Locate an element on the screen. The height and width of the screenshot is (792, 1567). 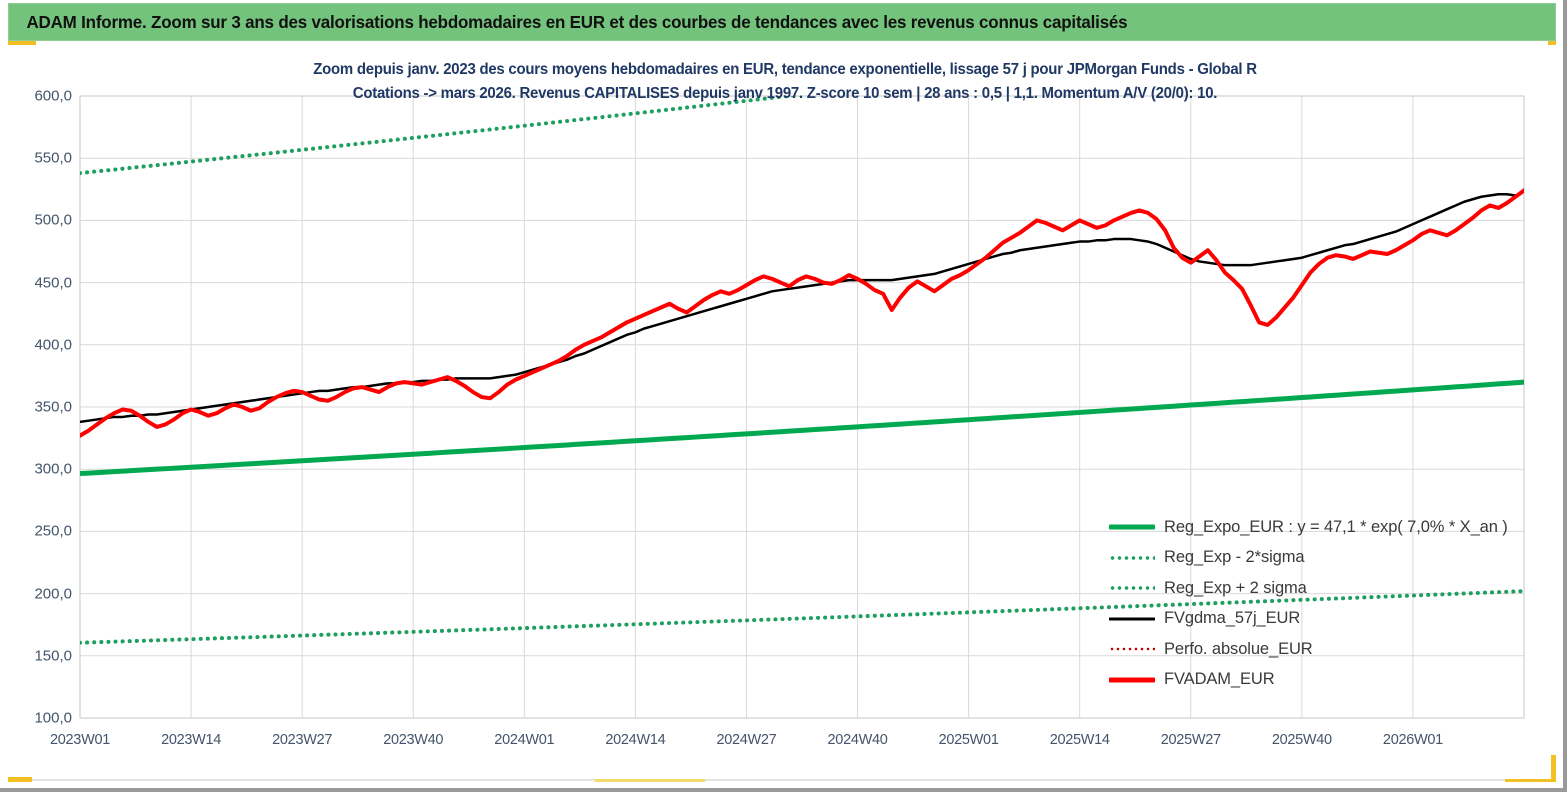
y-axis-tick-label: 200,0 is located at coordinates (53, 594).